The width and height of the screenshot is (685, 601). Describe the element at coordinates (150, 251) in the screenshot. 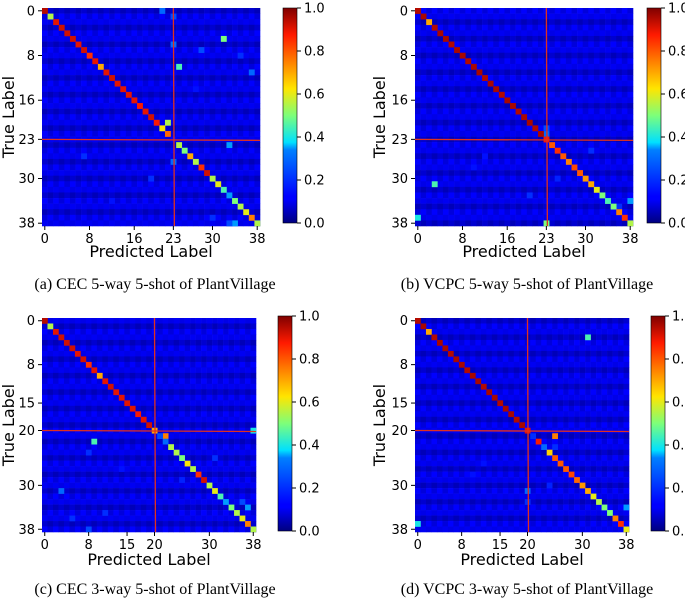

I see `x-axis-label: Predicted Label` at that location.